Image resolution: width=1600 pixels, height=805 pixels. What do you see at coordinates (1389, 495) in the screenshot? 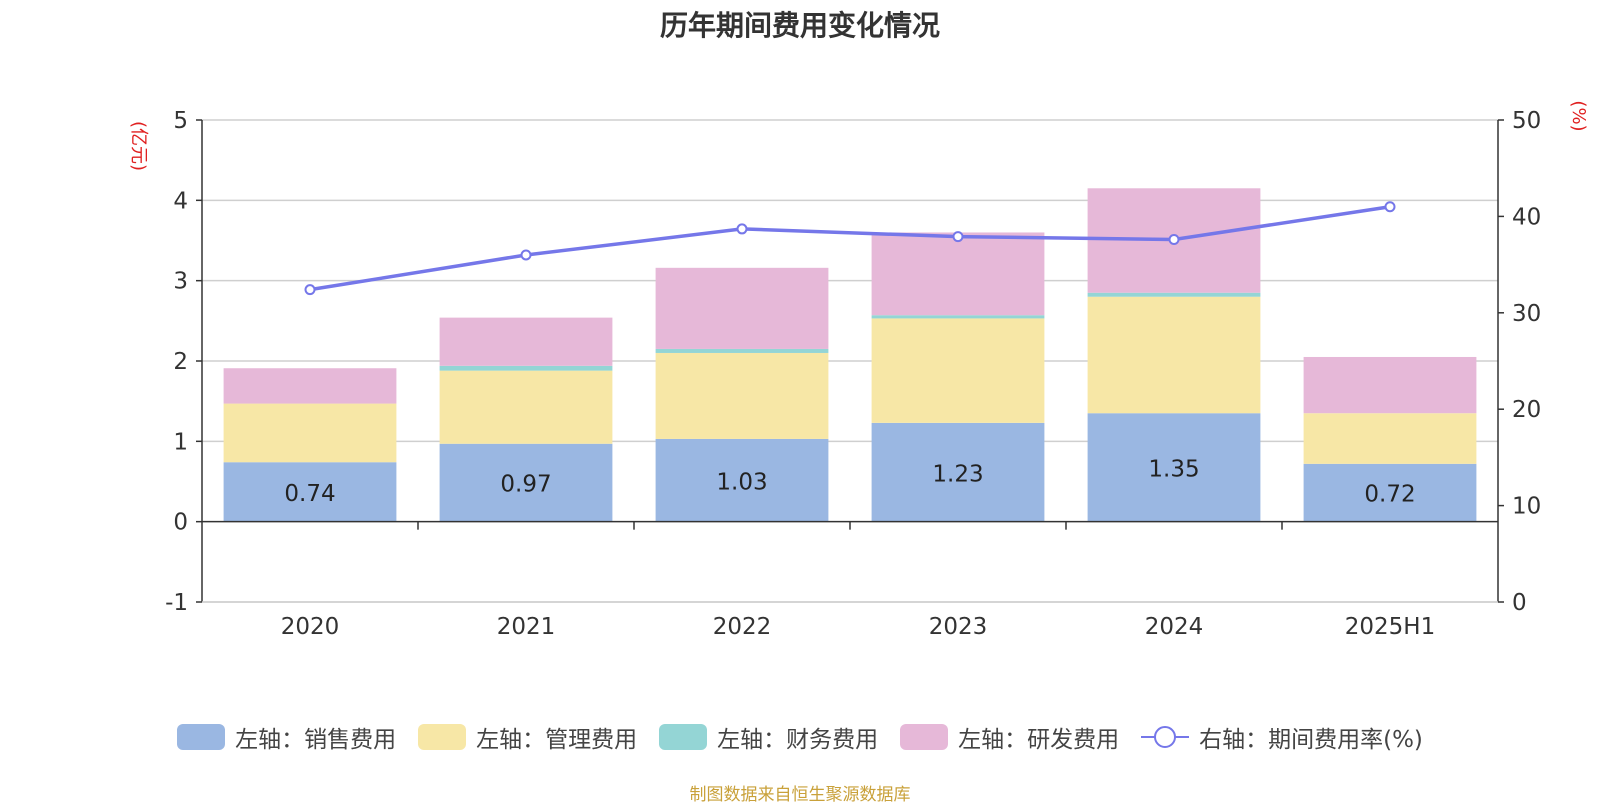
I see `data-label: 0.72` at bounding box center [1389, 495].